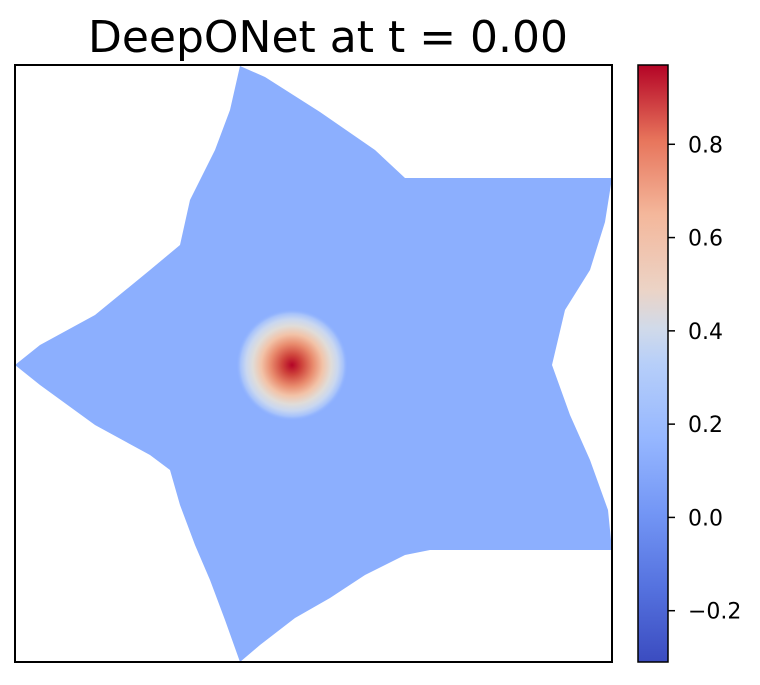 This screenshot has width=760, height=685. Describe the element at coordinates (704, 379) in the screenshot. I see `colorbar-ticks: −0.2 0.0 0.2 0.4 0.6 0.8` at that location.